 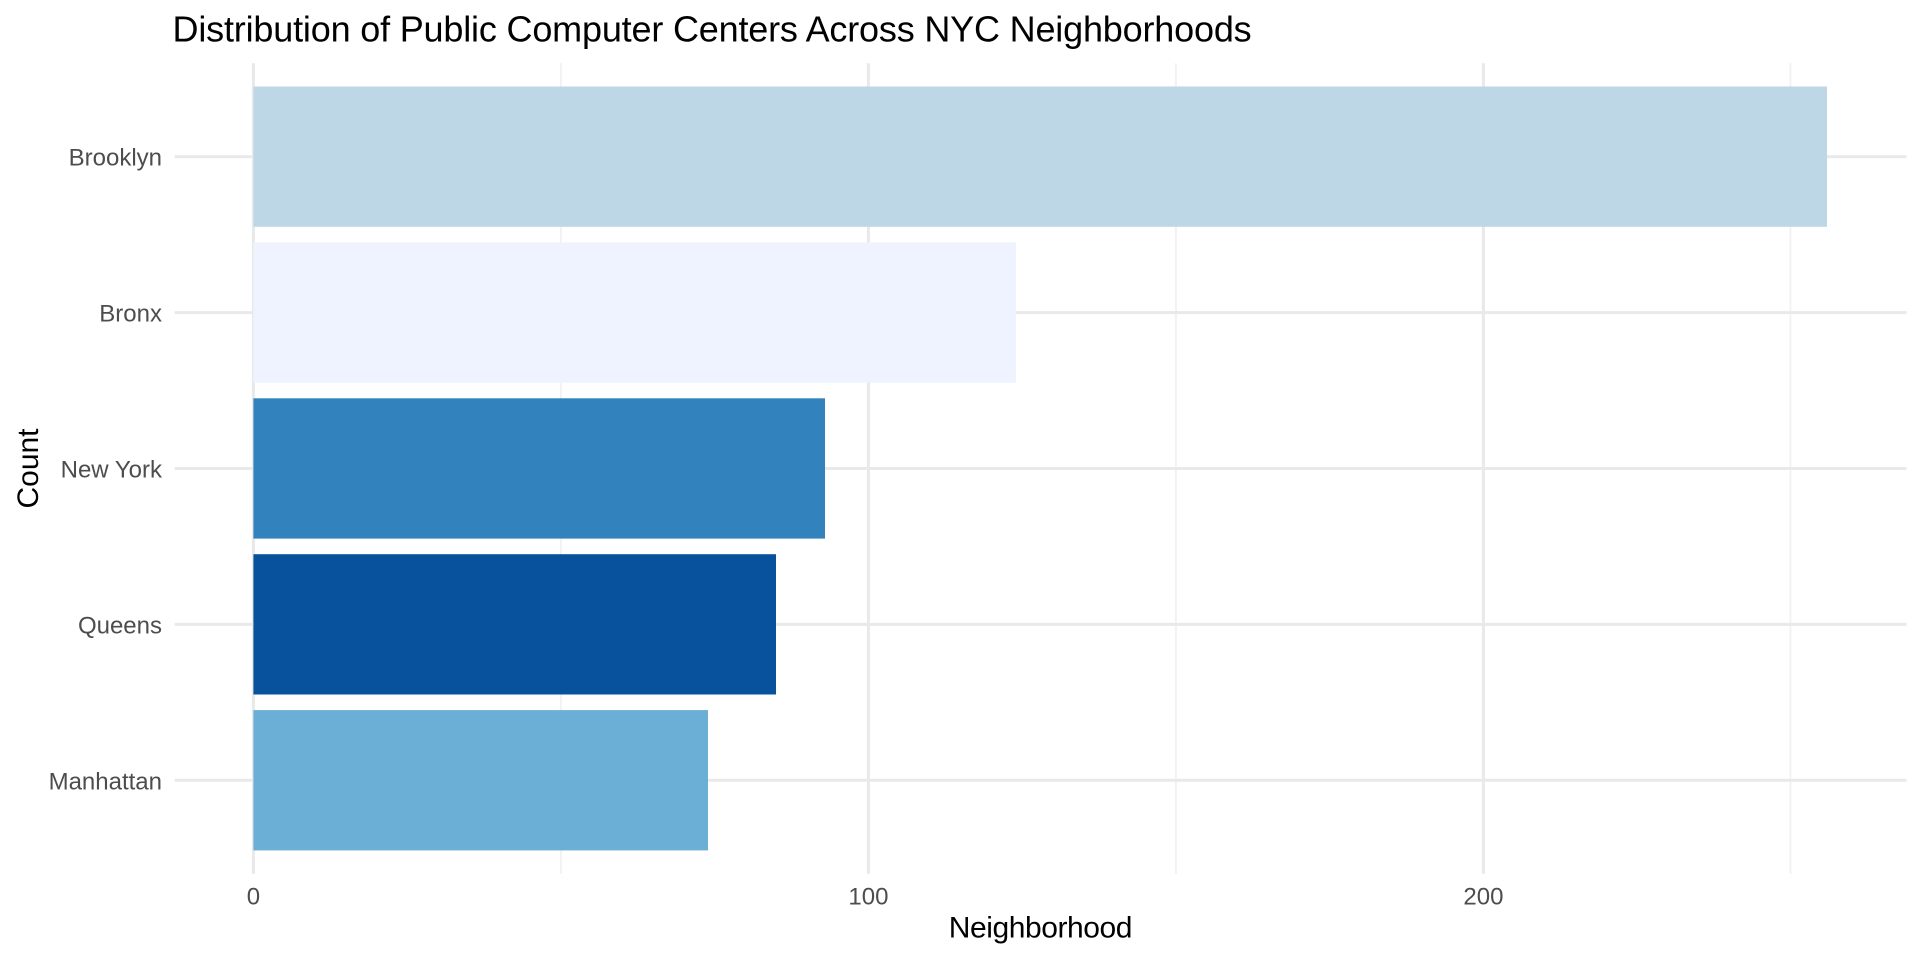 I want to click on svg-text: Queens, so click(x=120, y=625).